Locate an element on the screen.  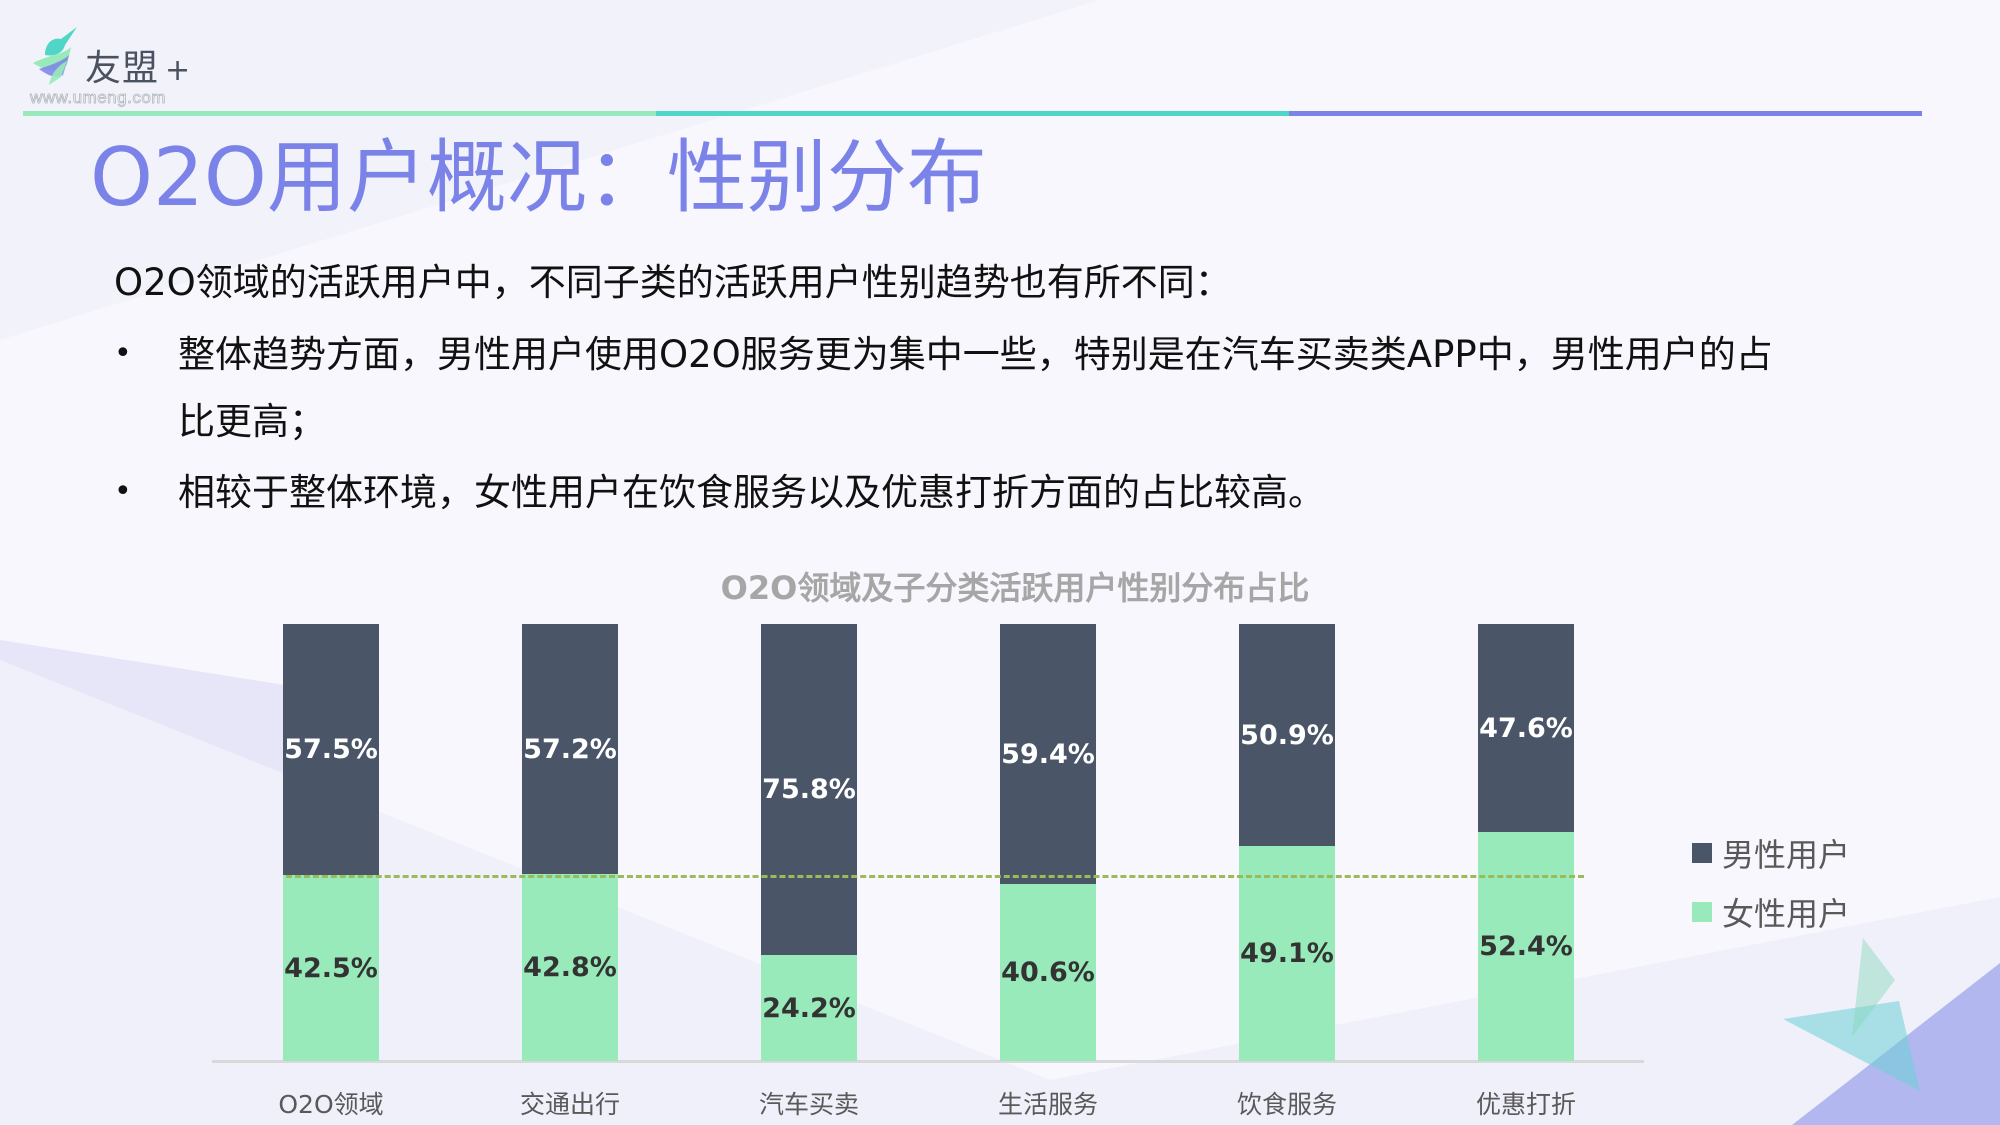
umeng-logo: 友盟 + www.umeng.com is located at coordinates (123, 67).